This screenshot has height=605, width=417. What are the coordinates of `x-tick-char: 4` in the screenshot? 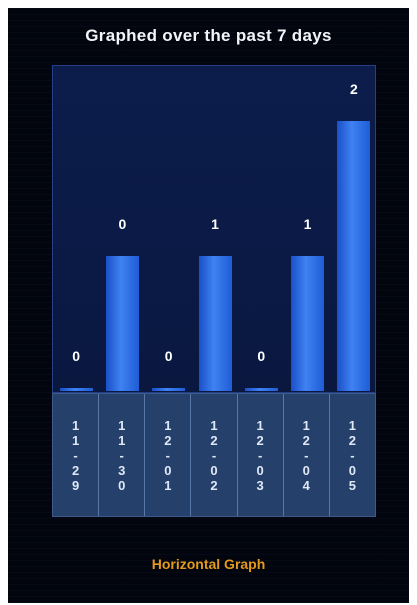 It's located at (306, 485).